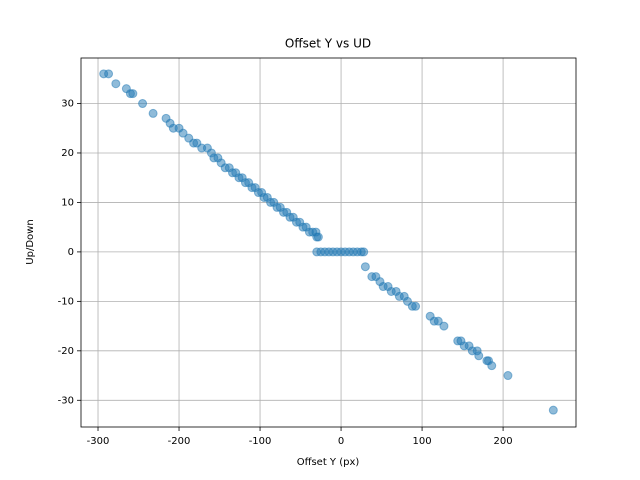  What do you see at coordinates (66, 301) in the screenshot?
I see `y-tick-label: -10` at bounding box center [66, 301].